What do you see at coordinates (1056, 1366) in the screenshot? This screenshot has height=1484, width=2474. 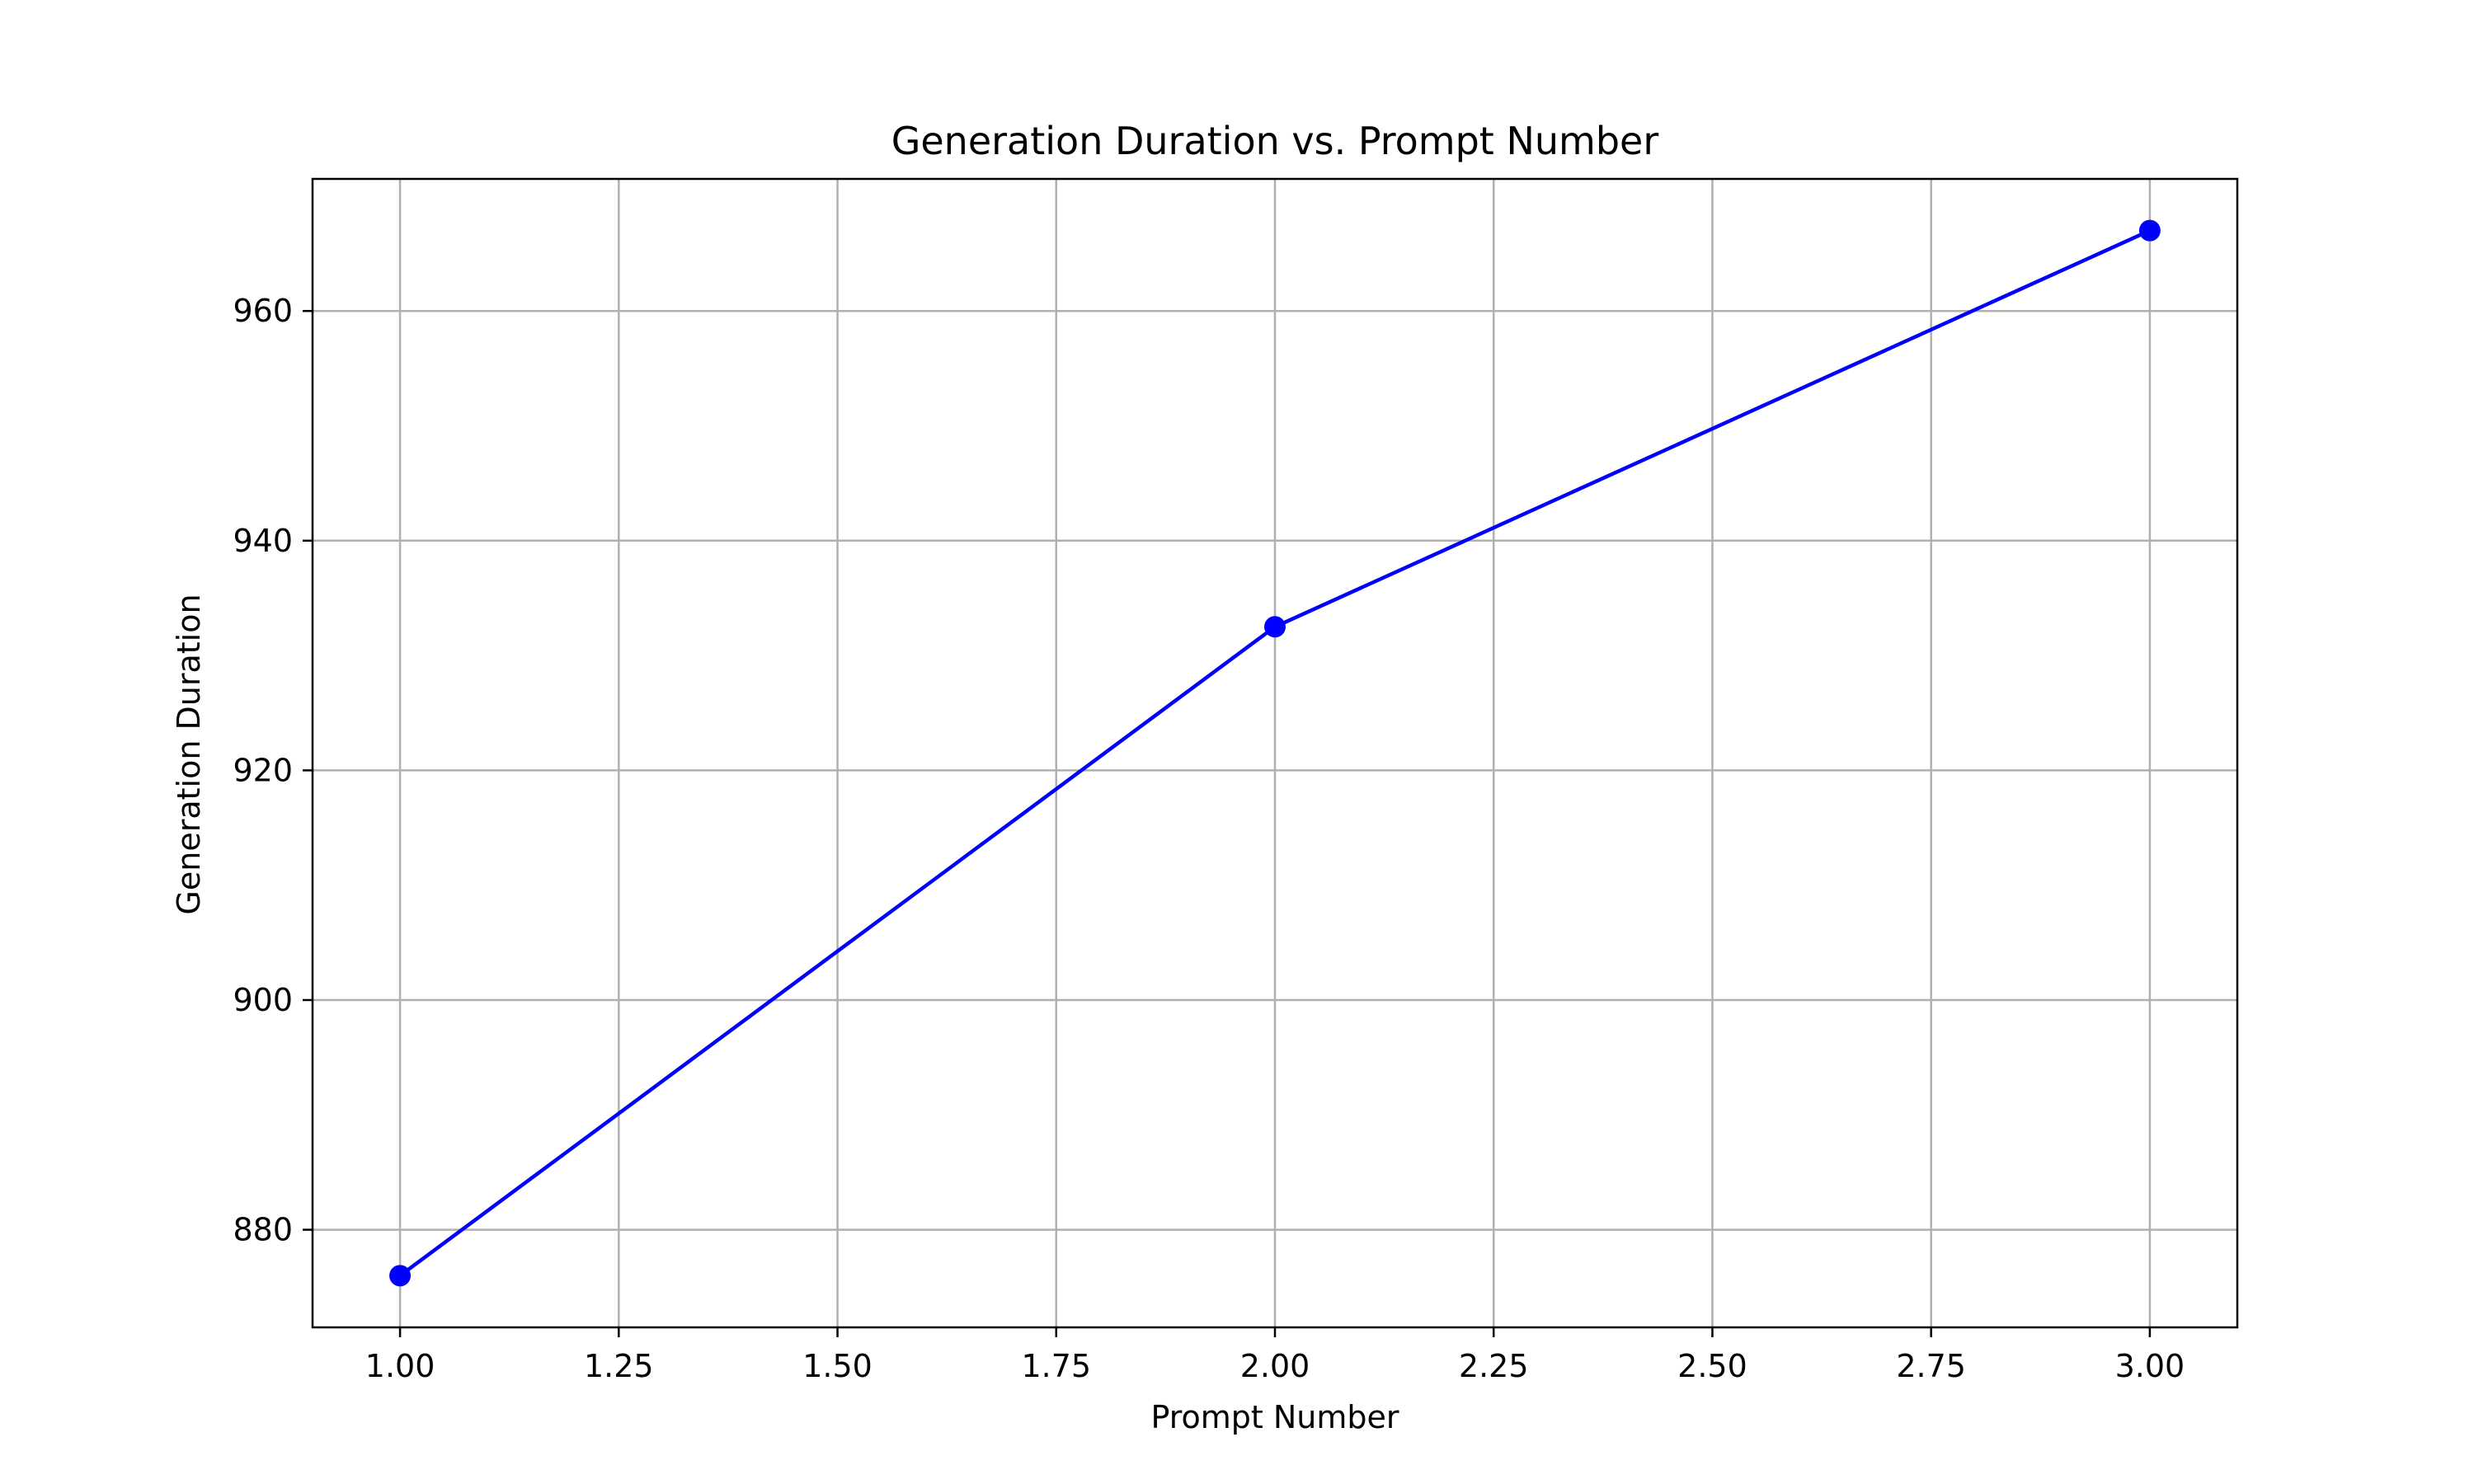 I see `x-tick-label: 1.75` at bounding box center [1056, 1366].